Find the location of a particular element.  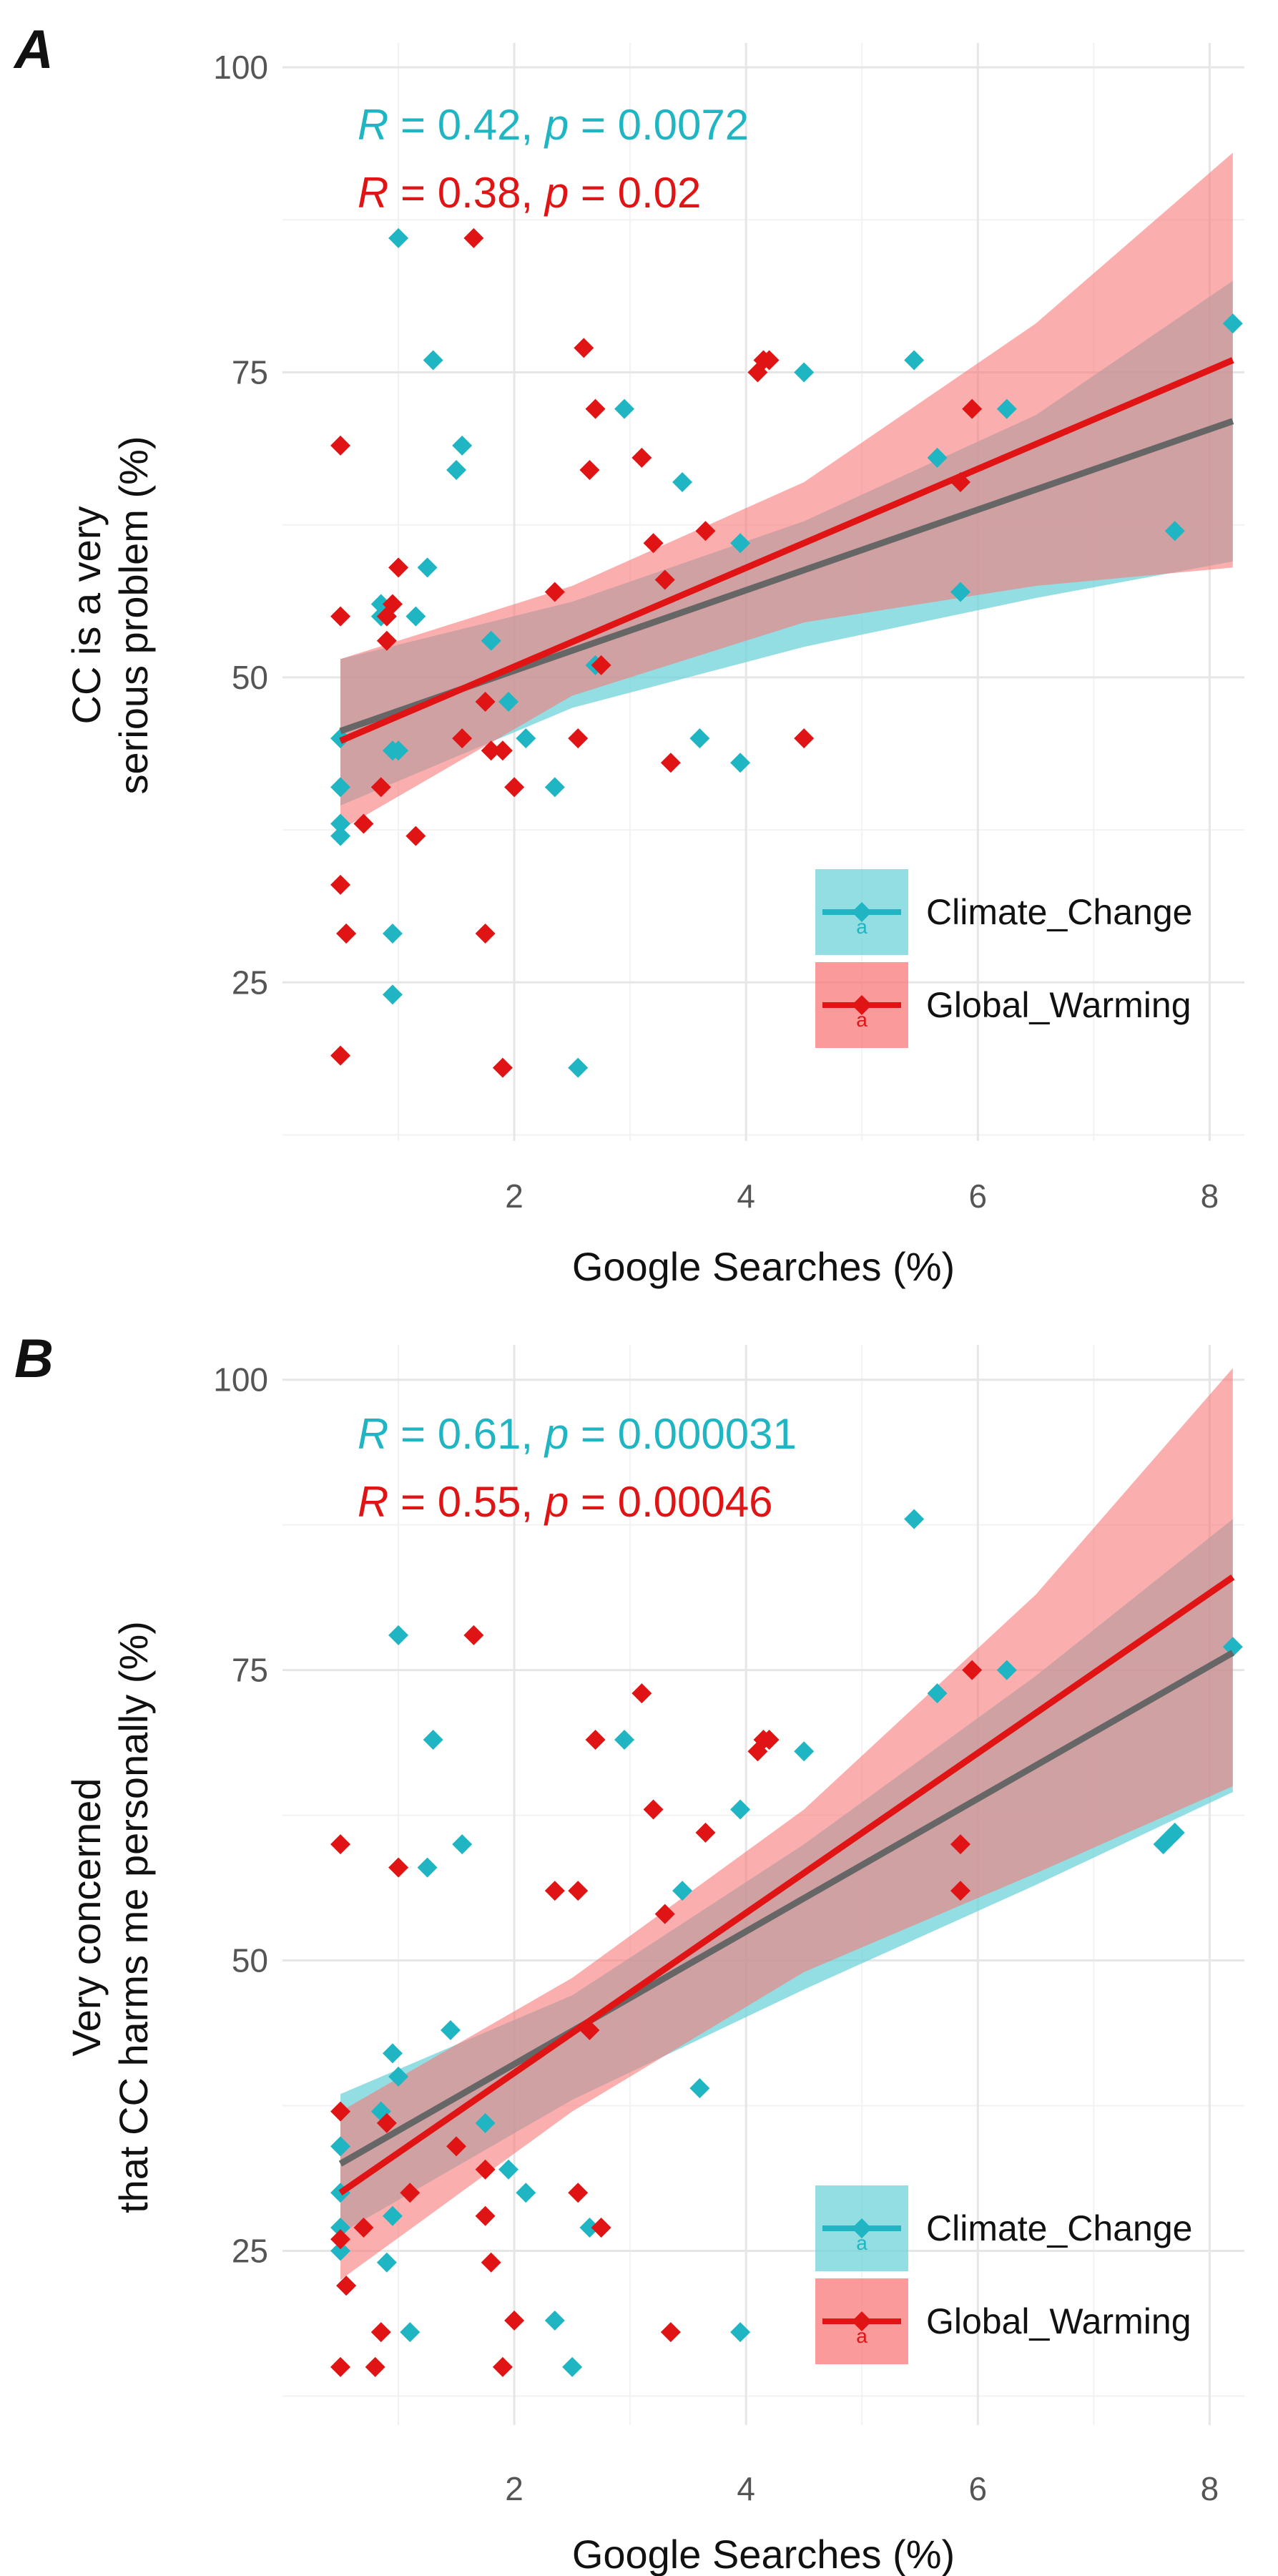

y-axis-title-line: that CC harms me personally (%) is located at coordinates (133, 1917).